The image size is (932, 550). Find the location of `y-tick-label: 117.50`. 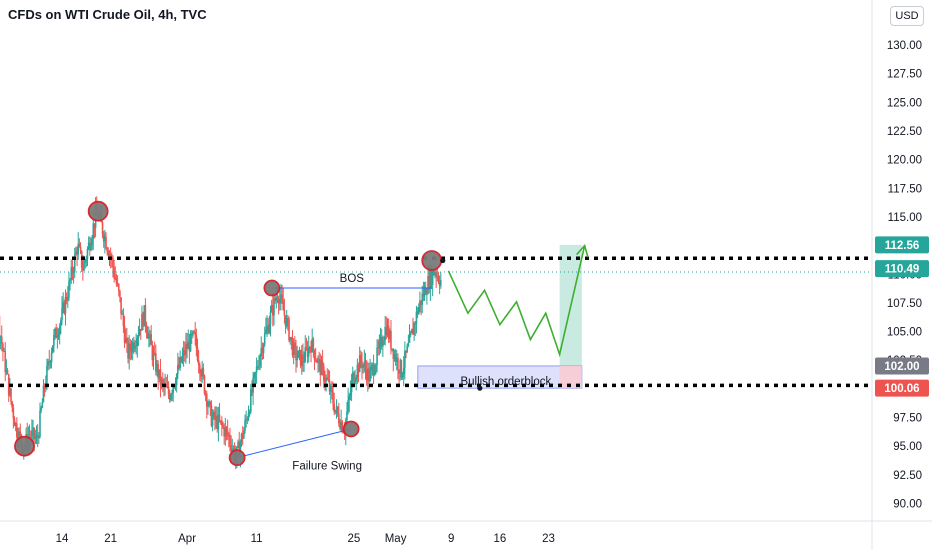

y-tick-label: 117.50 is located at coordinates (905, 189).